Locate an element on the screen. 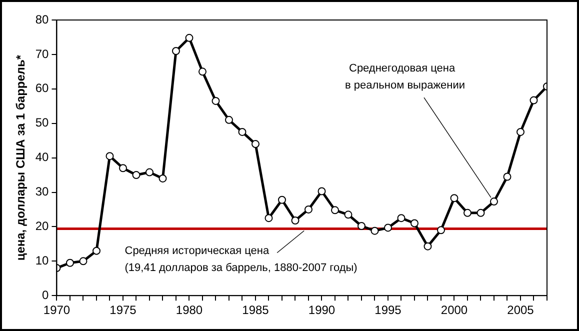 The image size is (579, 331). x-tick-label: 2000 is located at coordinates (454, 310).